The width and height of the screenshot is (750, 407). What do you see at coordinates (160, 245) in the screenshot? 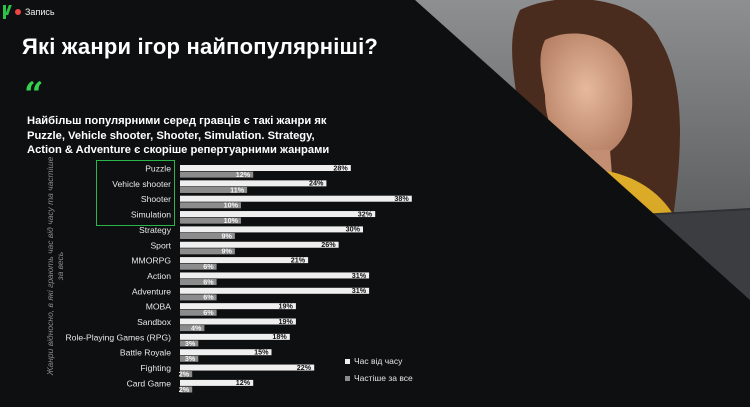
I see `category-label: Sport` at bounding box center [160, 245].